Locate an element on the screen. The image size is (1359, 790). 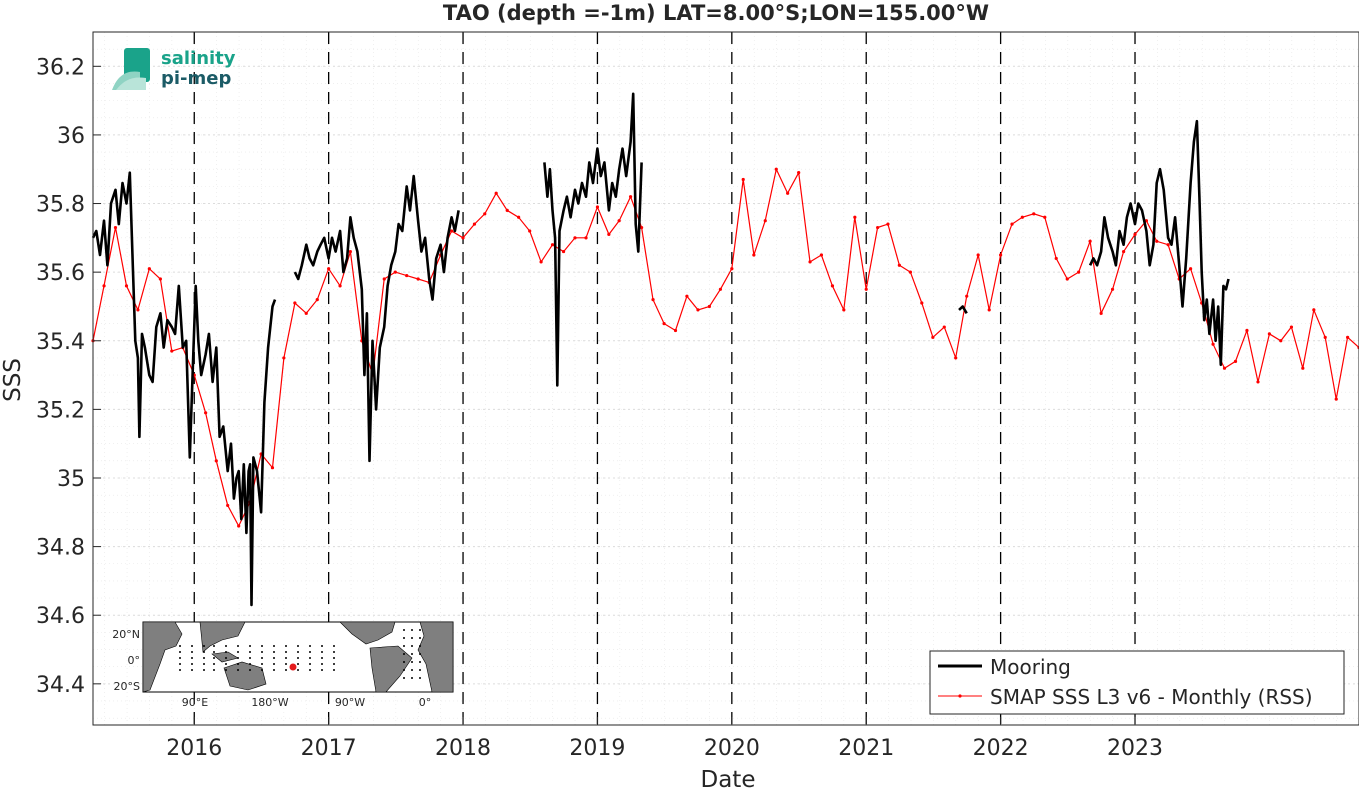
y-axis: 34.4 34.6 34.8 35 35.2 35.4 35.6 35.8 36 36.2 is located at coordinates (68, 376).